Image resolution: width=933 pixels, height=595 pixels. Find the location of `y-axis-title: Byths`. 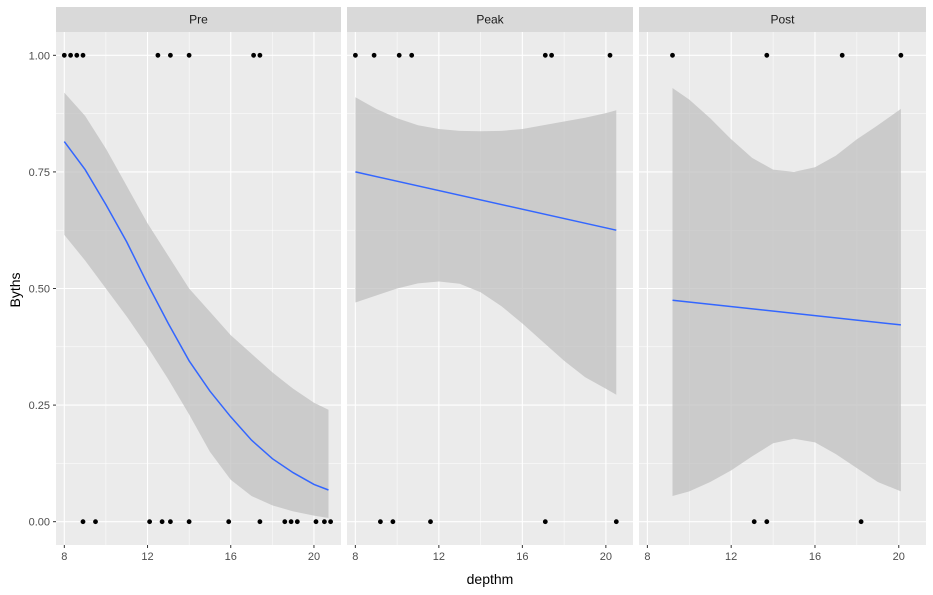

y-axis-title: Byths is located at coordinates (15, 289).